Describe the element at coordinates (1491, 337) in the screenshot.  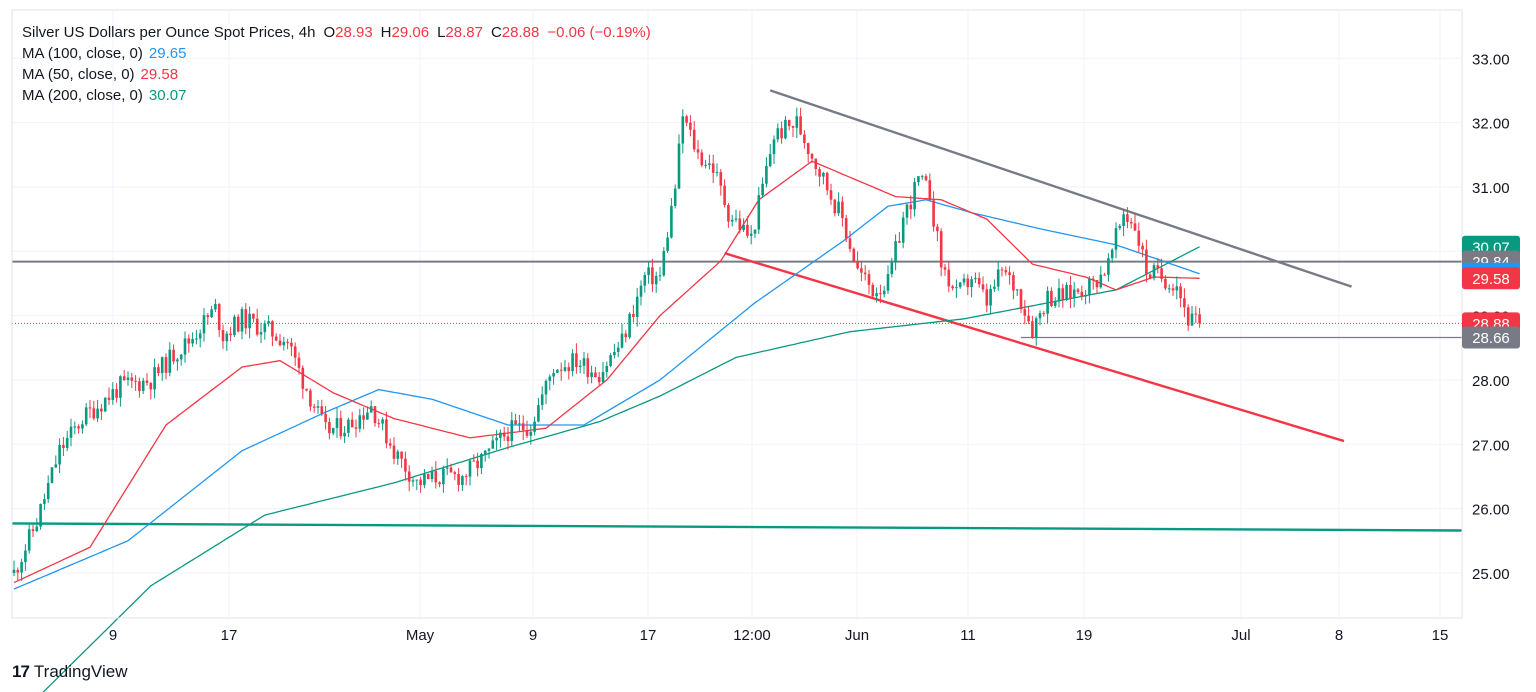
I see `price-tag: 28.66` at that location.